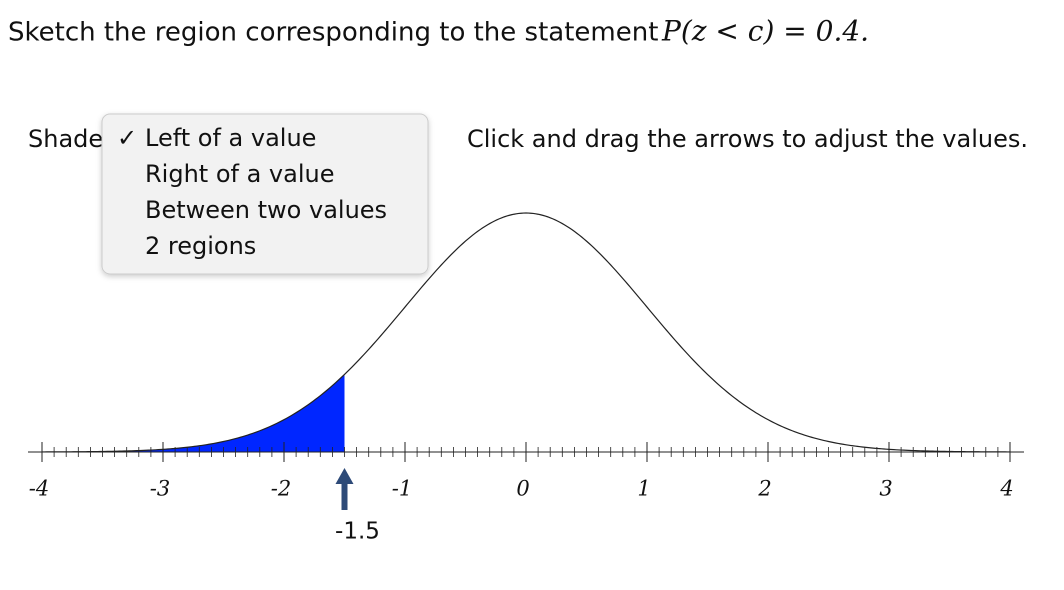 The width and height of the screenshot is (1064, 590). I want to click on x-tick-label: 4, so click(1006, 489).